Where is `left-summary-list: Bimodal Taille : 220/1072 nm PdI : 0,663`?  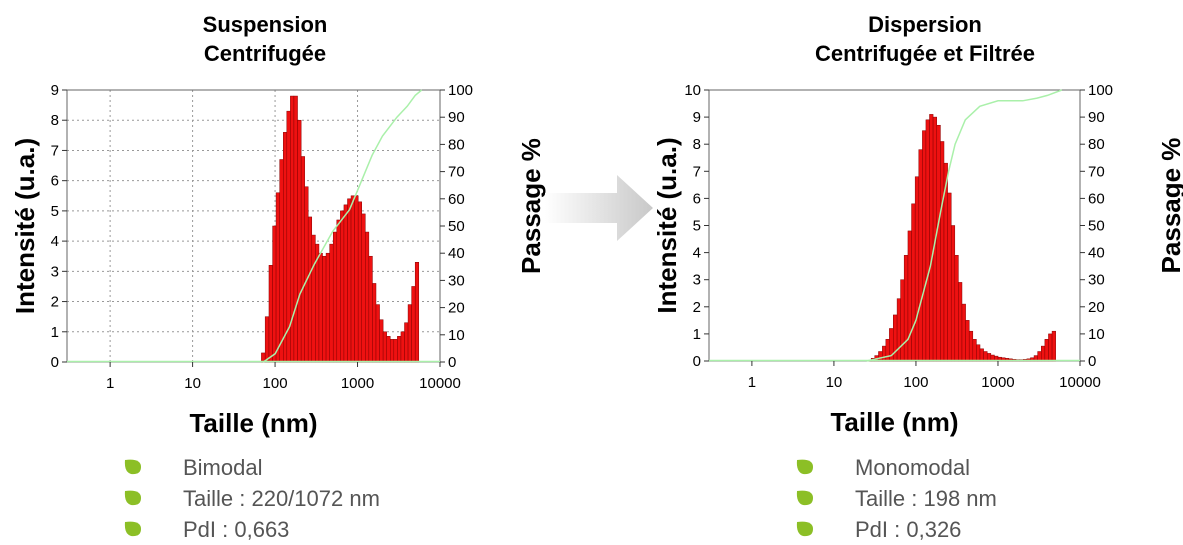 left-summary-list: Bimodal Taille : 220/1072 nm PdI : 0,663 is located at coordinates (251, 498).